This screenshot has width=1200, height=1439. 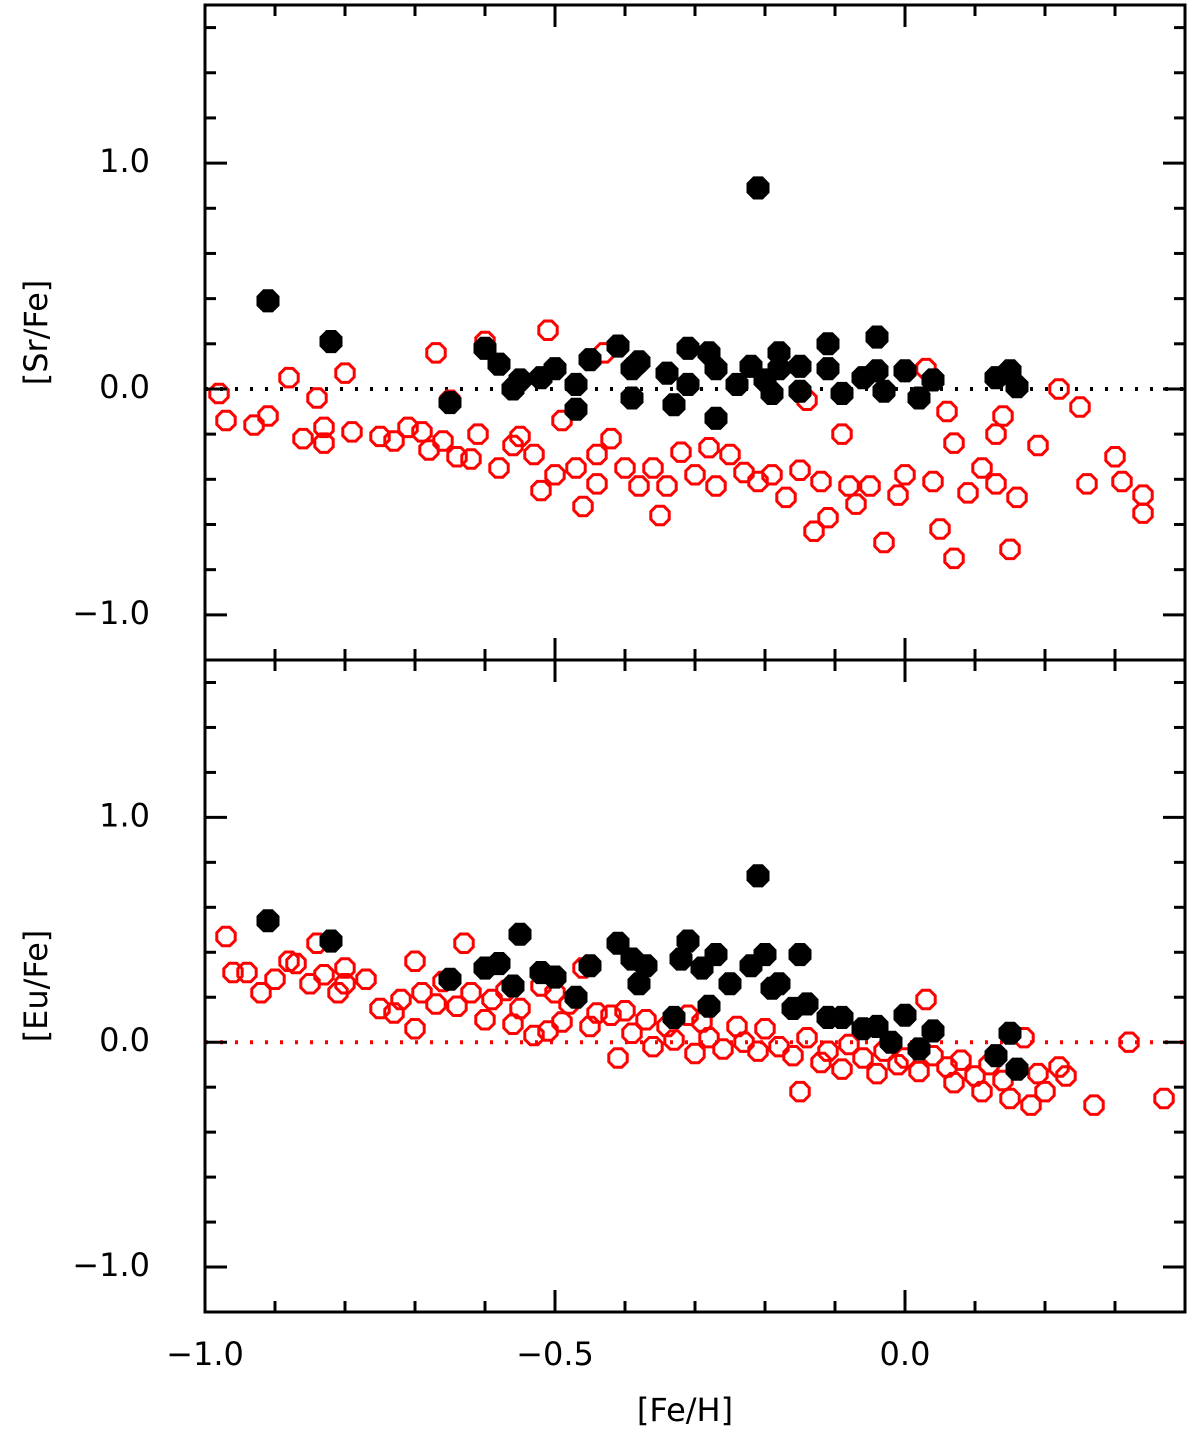 I want to click on y-axis-label: [Sr/Fe], so click(x=36, y=333).